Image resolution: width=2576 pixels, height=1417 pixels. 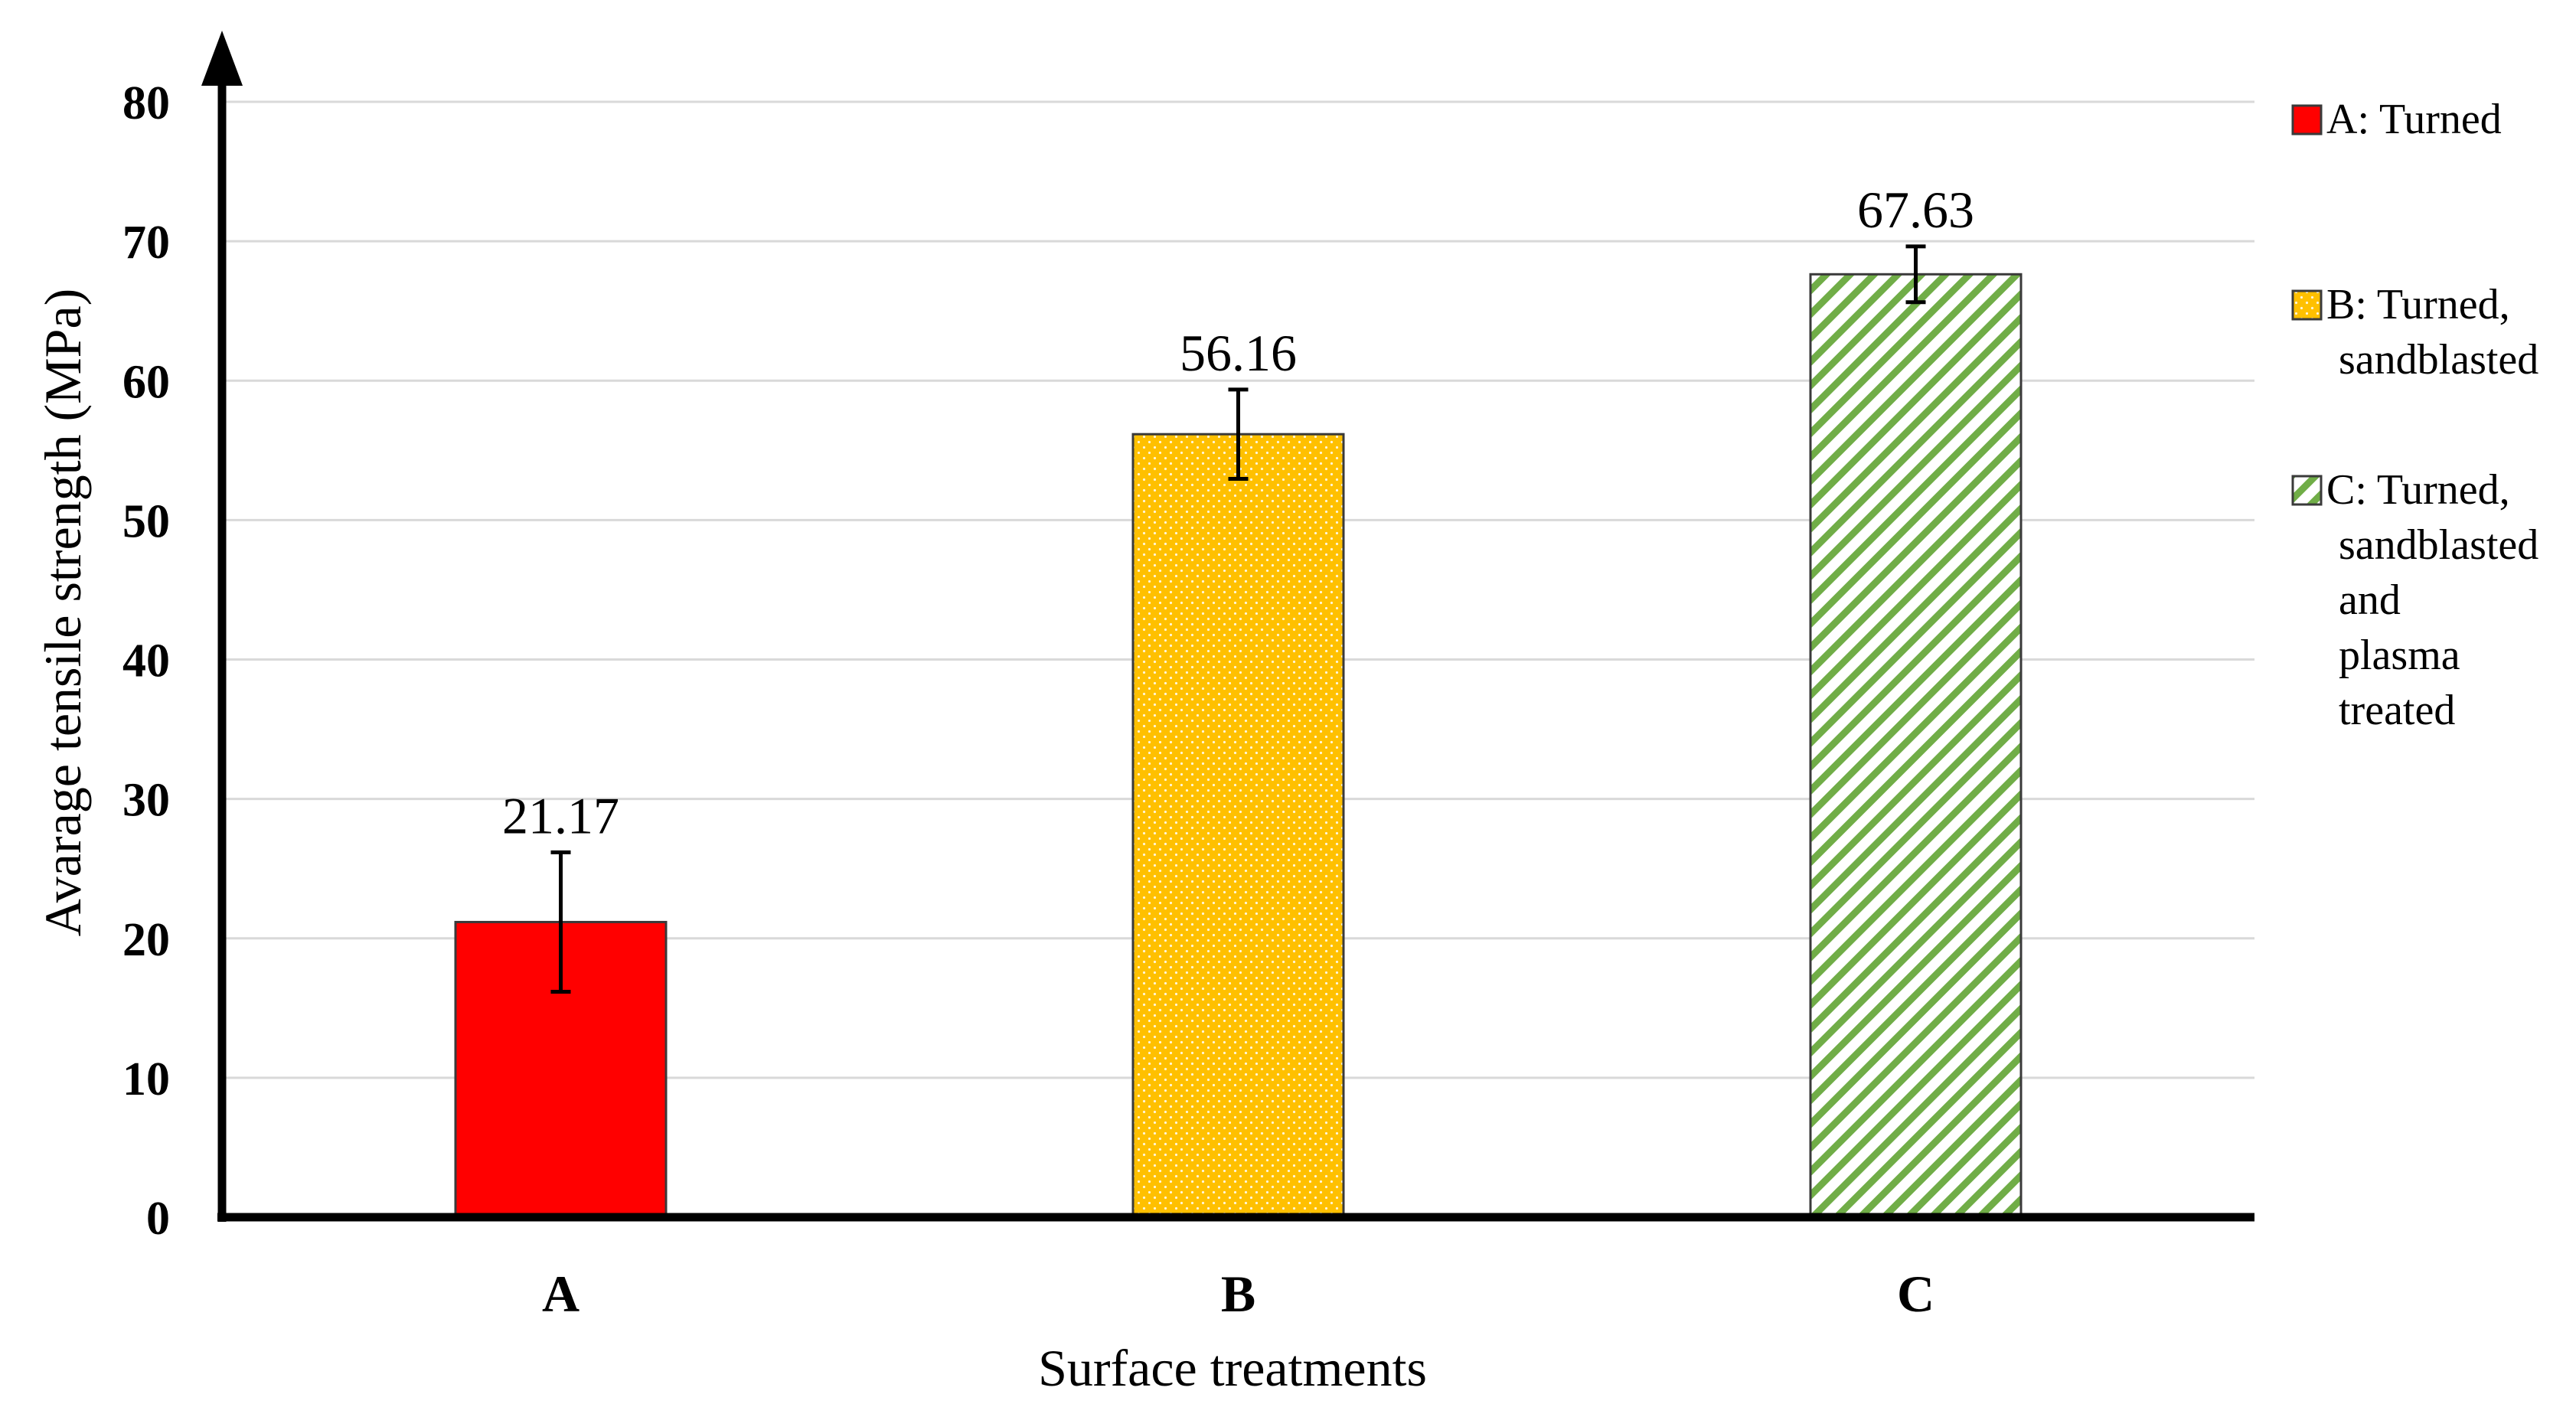 What do you see at coordinates (1916, 210) in the screenshot?
I see `data-label: 67.63` at bounding box center [1916, 210].